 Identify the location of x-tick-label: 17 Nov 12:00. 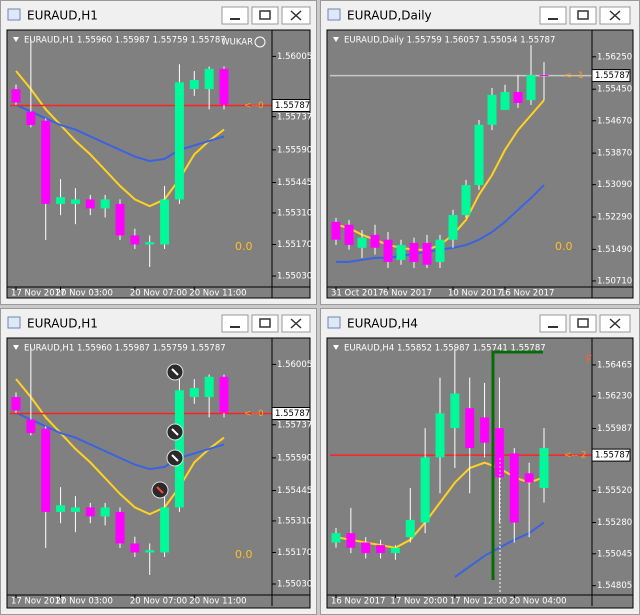
(478, 602).